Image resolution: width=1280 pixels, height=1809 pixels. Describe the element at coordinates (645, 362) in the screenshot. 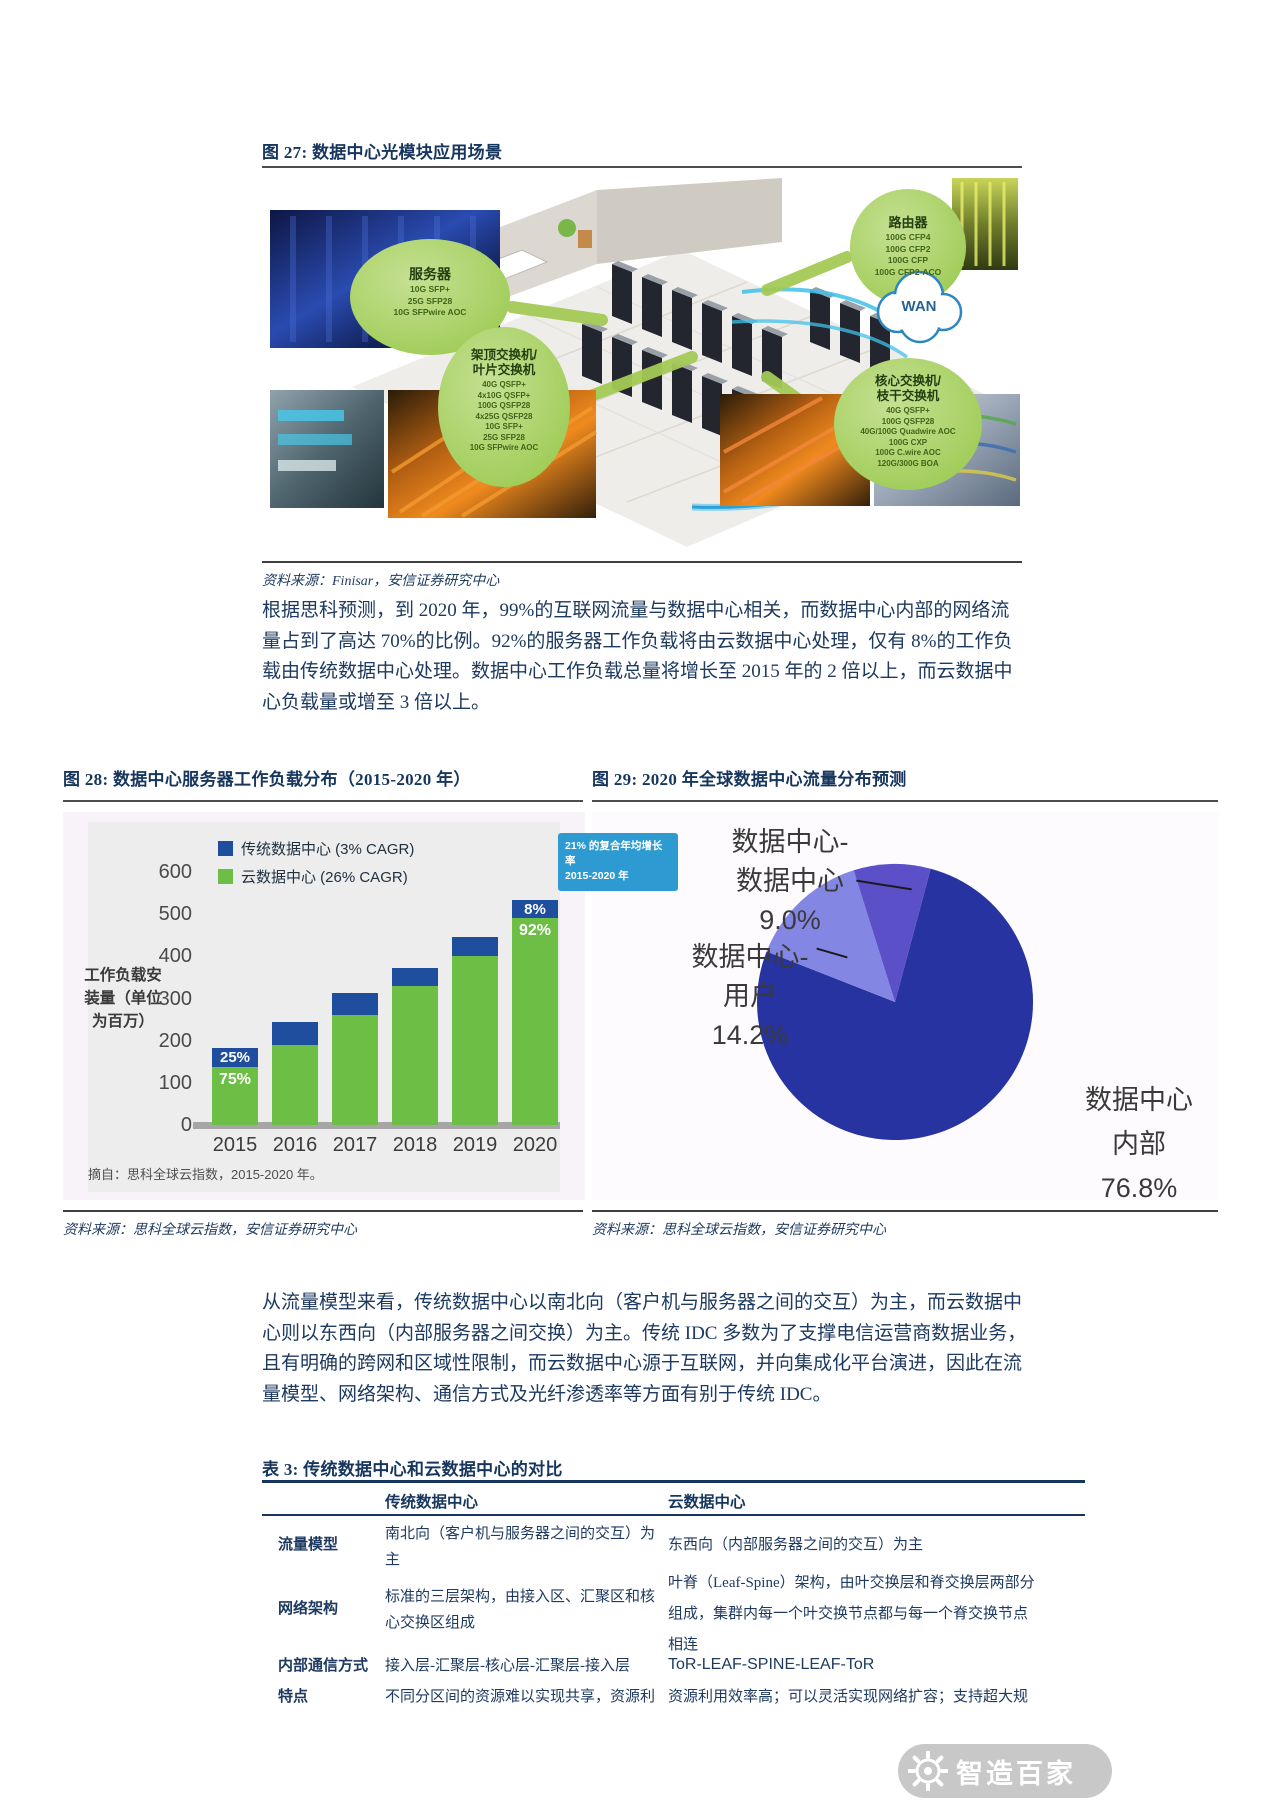

I see `datacenter-diagram-art` at that location.